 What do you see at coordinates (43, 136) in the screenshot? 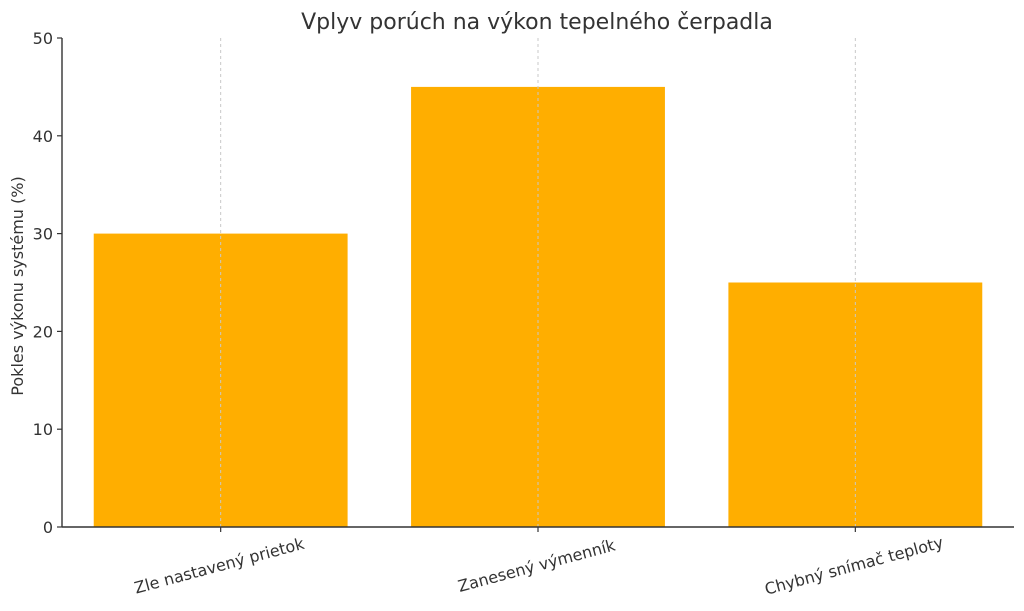
I see `y-tick-label-40: 40` at bounding box center [43, 136].